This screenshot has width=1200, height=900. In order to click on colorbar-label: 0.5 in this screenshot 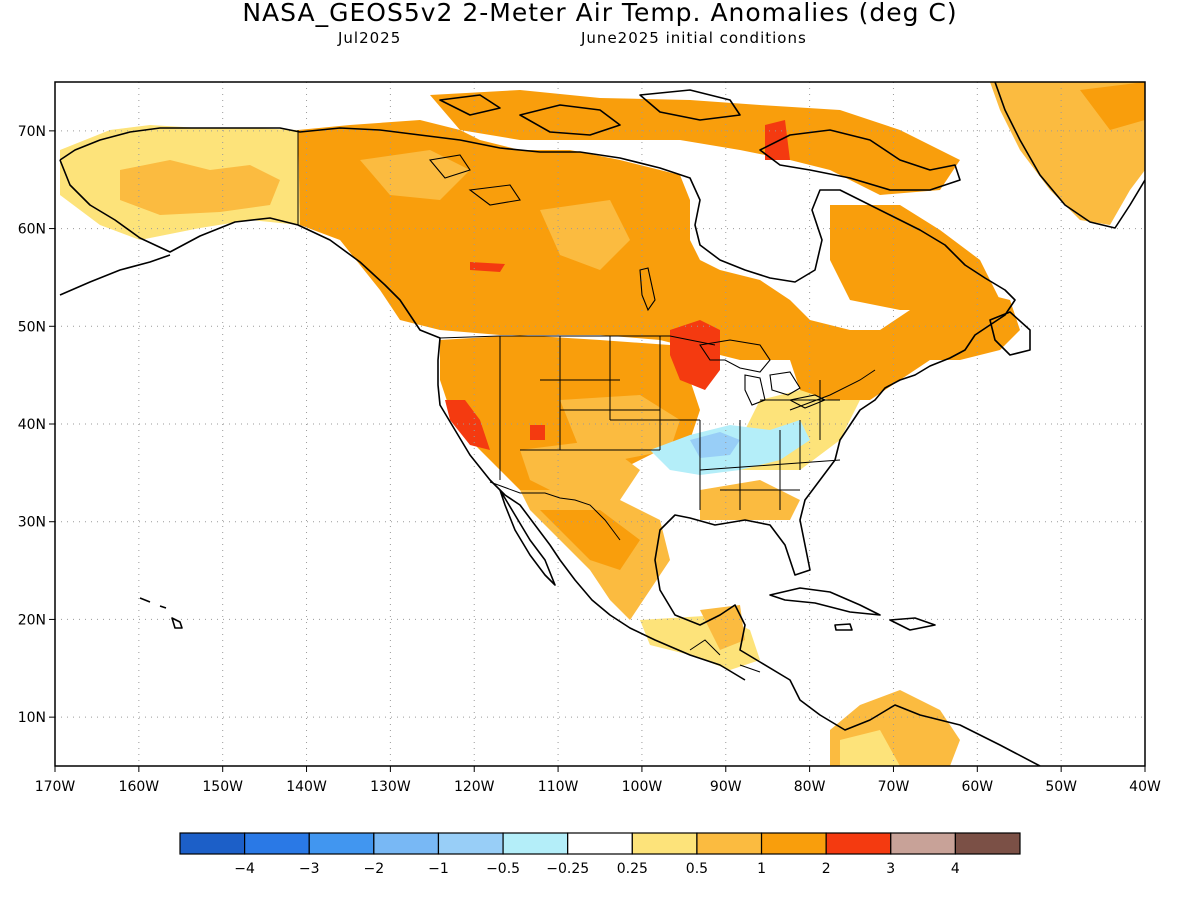, I will do `click(697, 869)`.